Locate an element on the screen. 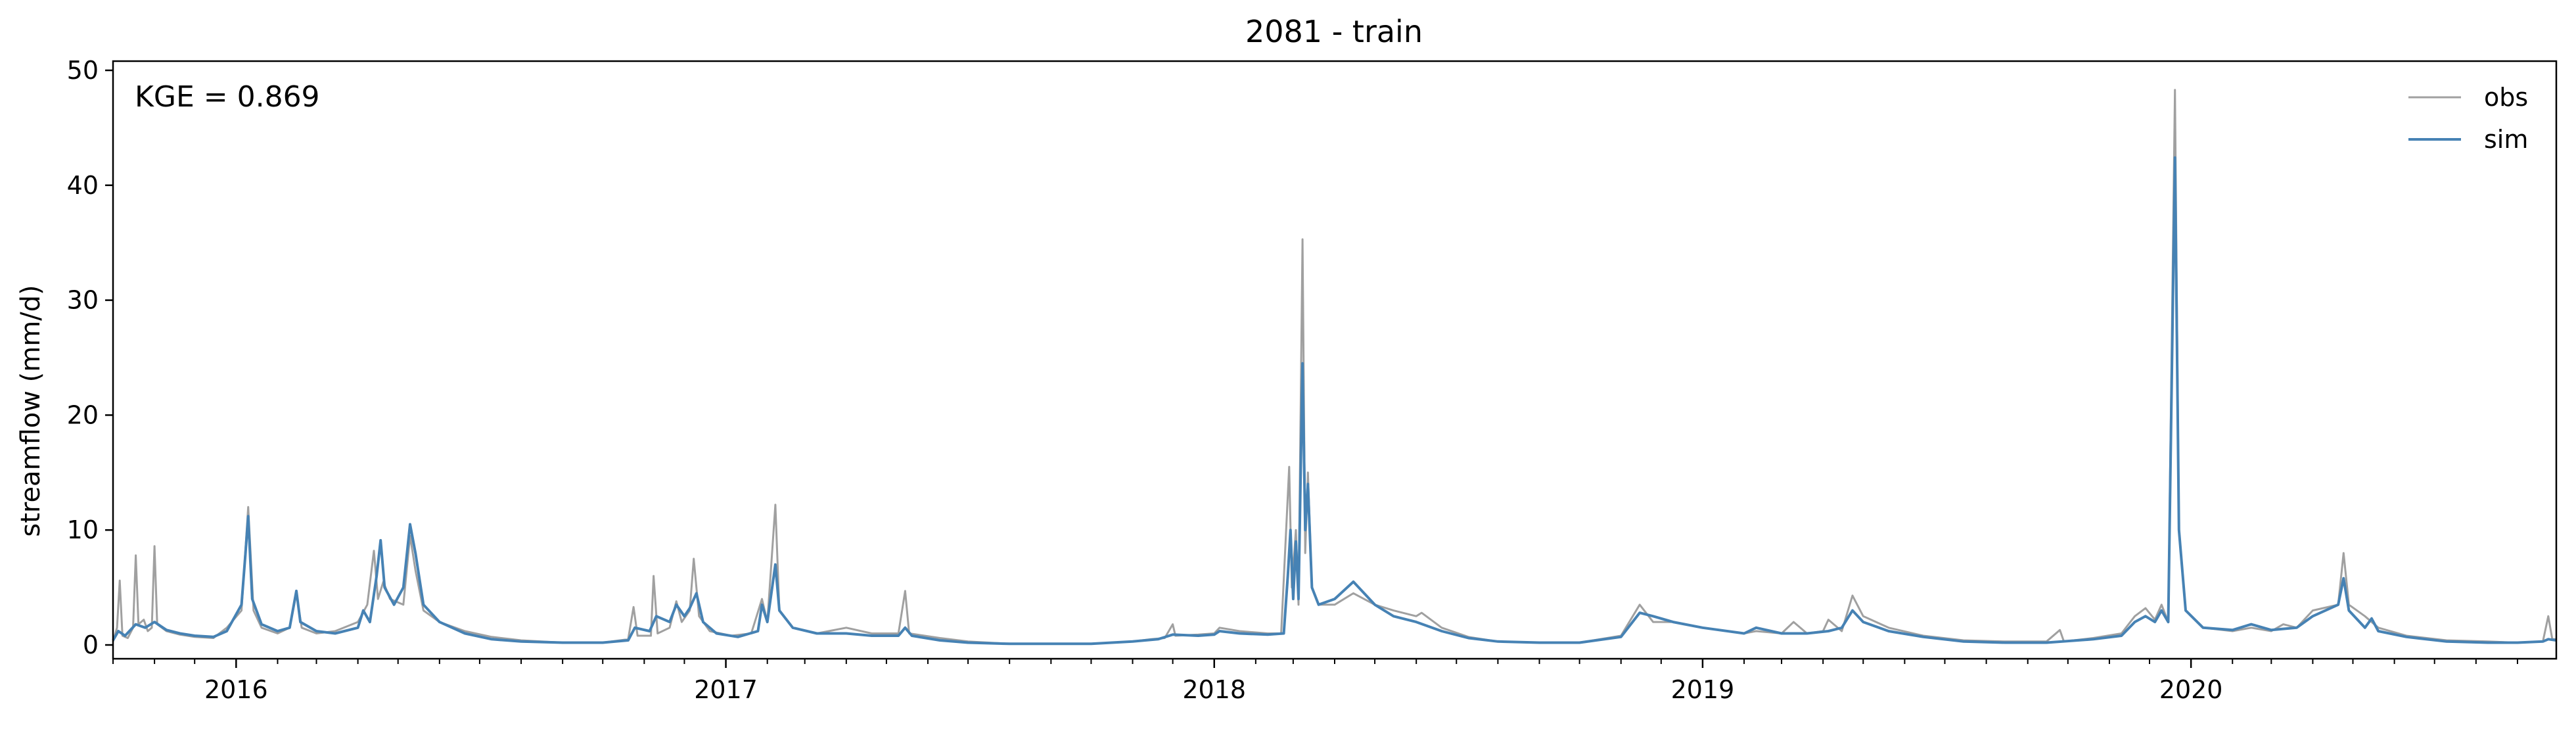 The width and height of the screenshot is (2576, 735). y-tick-label: 50 is located at coordinates (83, 70).